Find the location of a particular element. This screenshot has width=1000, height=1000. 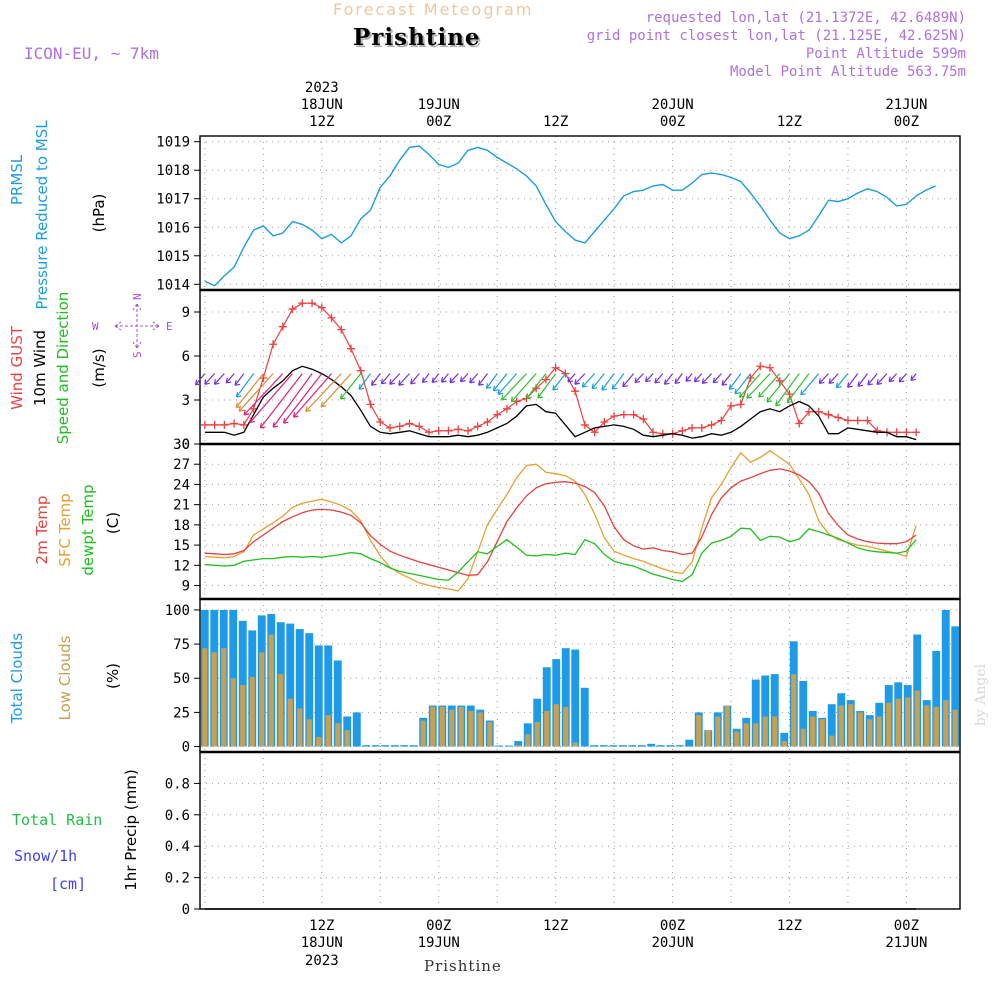

precip-unit: 1hr Precip (mm) is located at coordinates (131, 829).